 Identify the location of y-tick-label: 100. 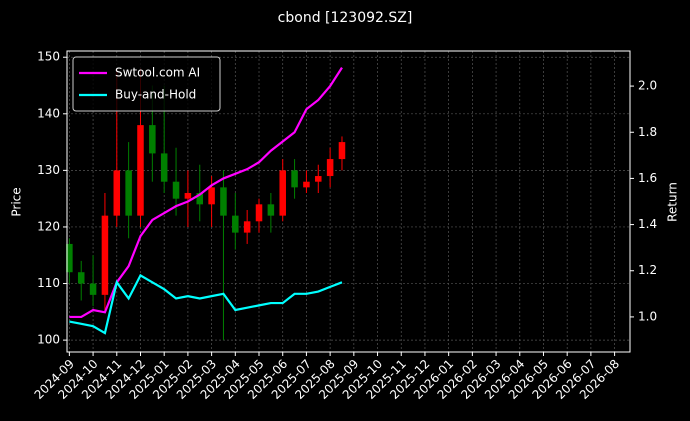
(48, 340).